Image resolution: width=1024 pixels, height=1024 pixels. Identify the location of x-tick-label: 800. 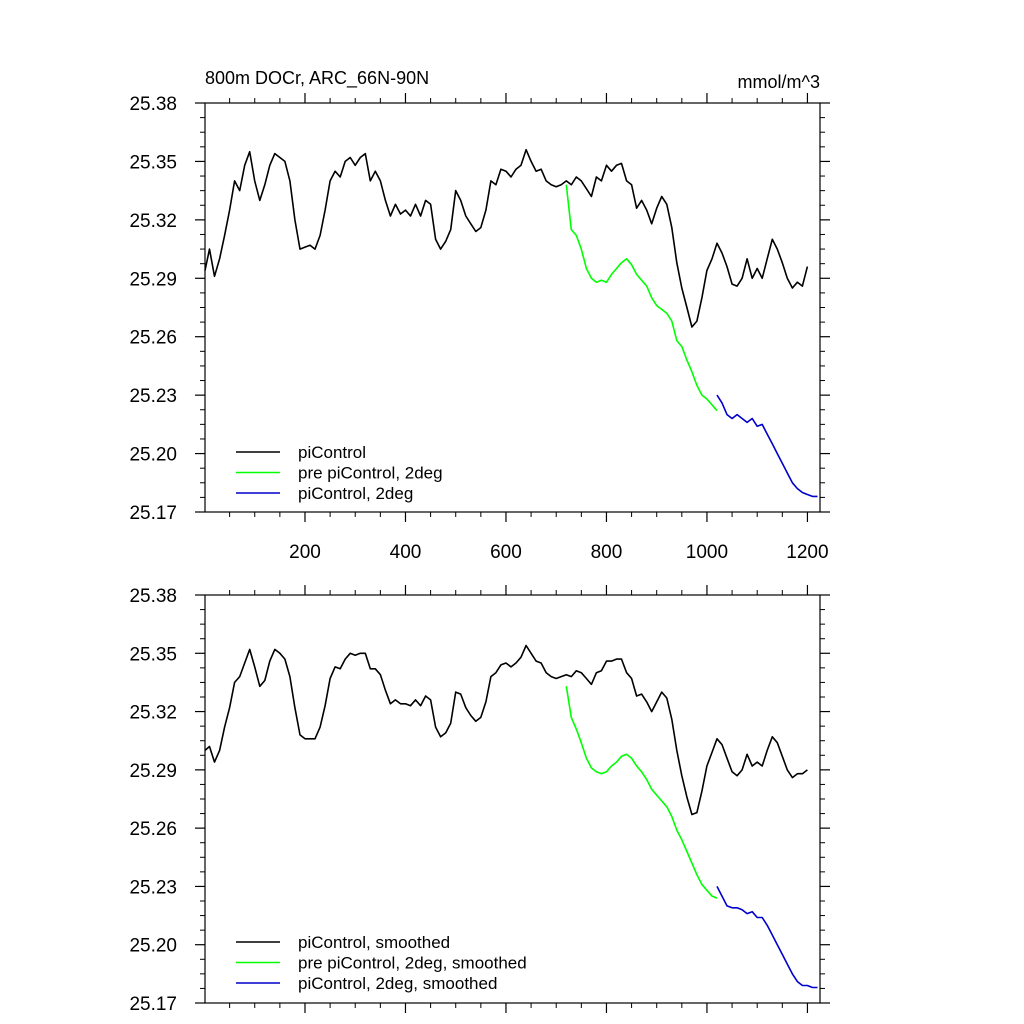
(607, 552).